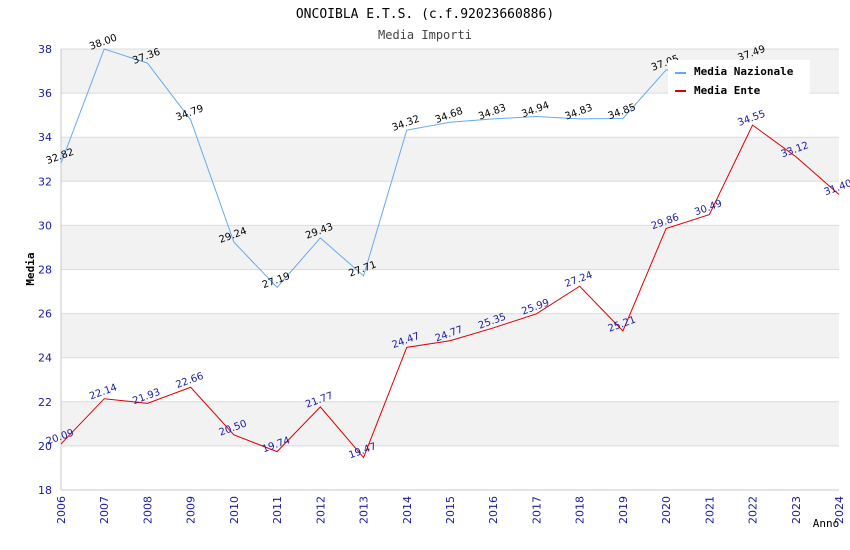  Describe the element at coordinates (61, 510) in the screenshot. I see `x-tick-label: 2006` at that location.